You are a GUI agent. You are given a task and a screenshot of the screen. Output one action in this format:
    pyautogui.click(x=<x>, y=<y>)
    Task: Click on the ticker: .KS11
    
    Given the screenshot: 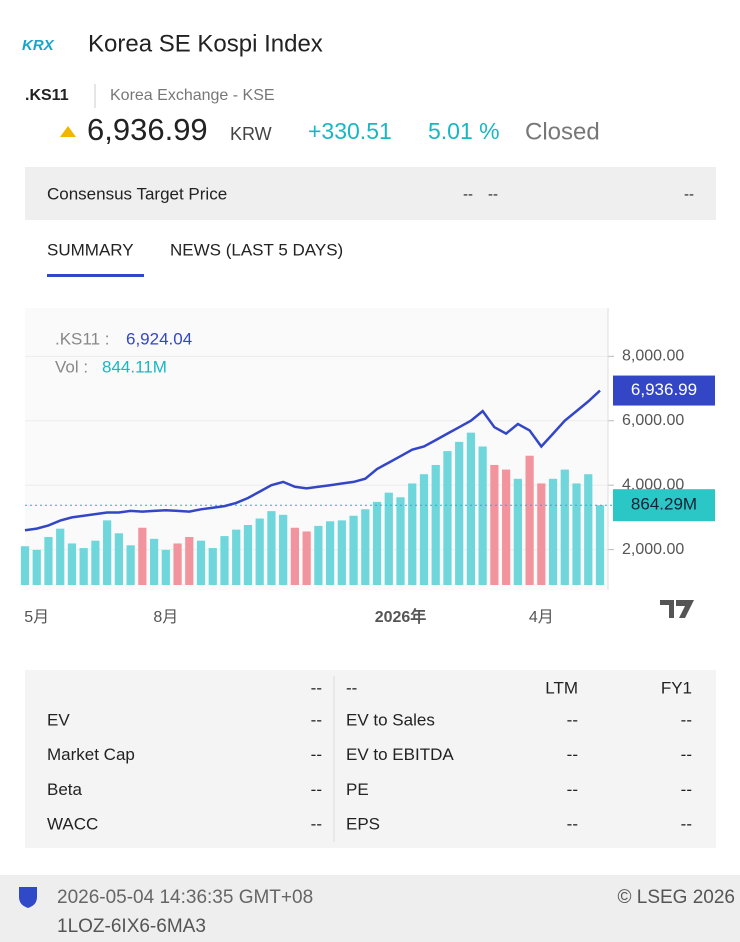 What is the action you would take?
    pyautogui.click(x=47, y=95)
    